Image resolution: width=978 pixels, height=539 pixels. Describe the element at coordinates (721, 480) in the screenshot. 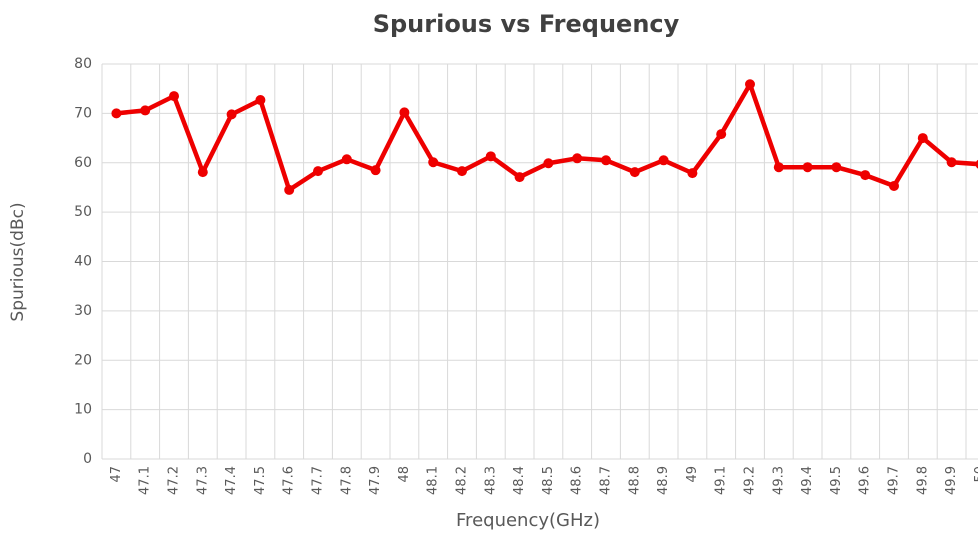

I see `x-tick-label: 49.1` at that location.